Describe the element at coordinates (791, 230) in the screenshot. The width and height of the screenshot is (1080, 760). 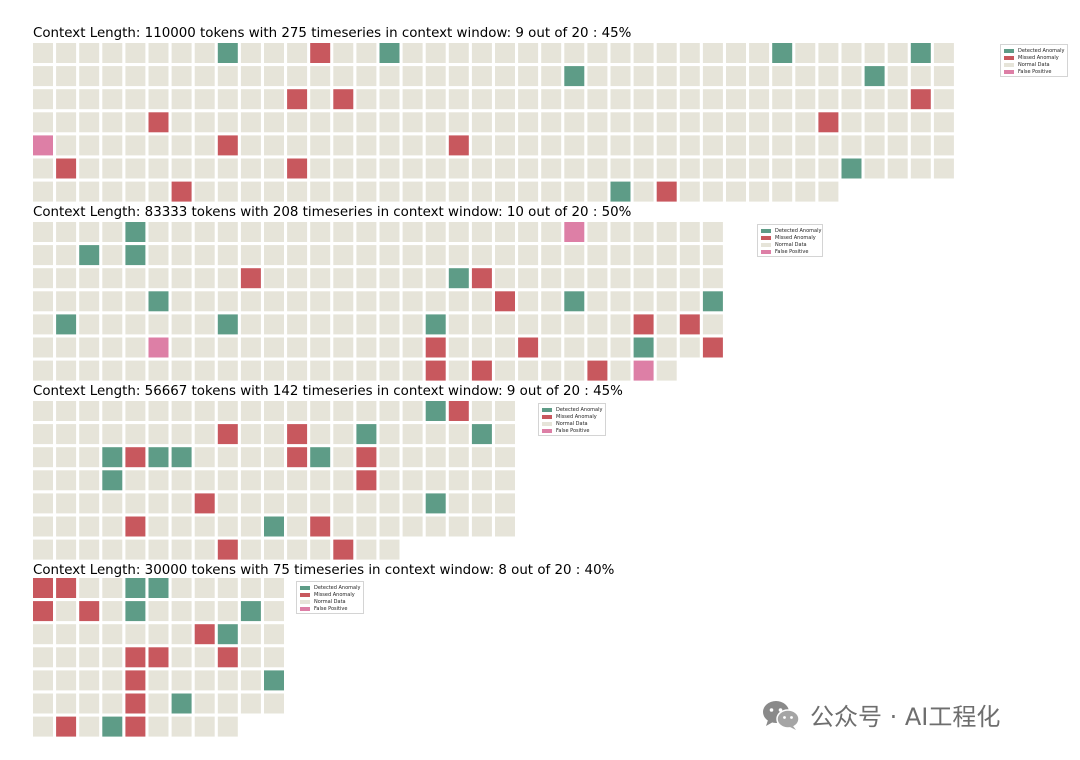
I see `legend-item: Detected Anomaly` at that location.